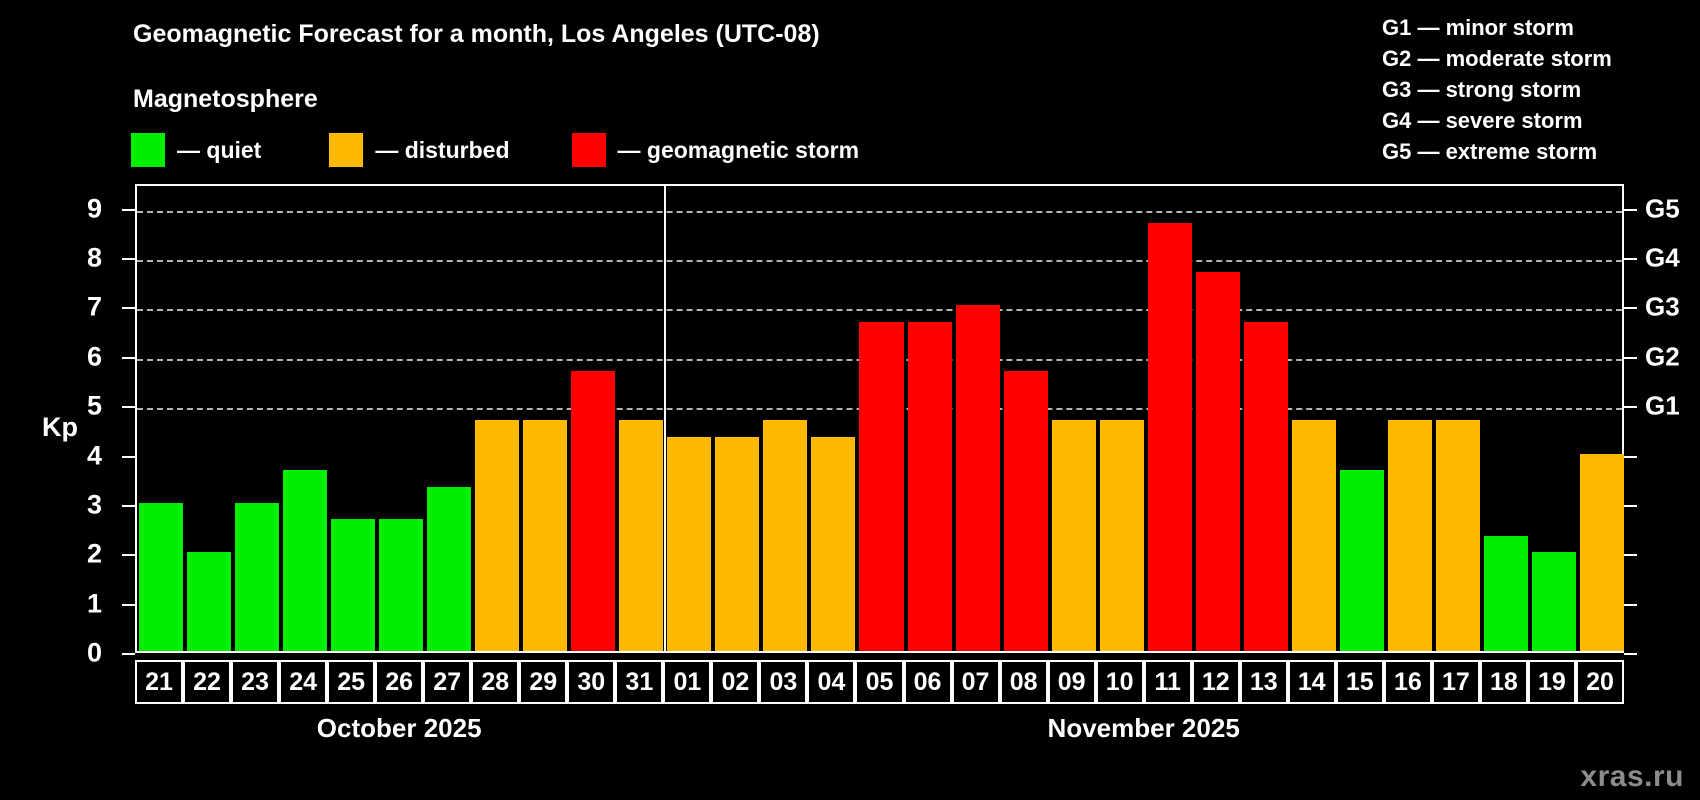  Describe the element at coordinates (783, 682) in the screenshot. I see `day-label-03: 03` at that location.